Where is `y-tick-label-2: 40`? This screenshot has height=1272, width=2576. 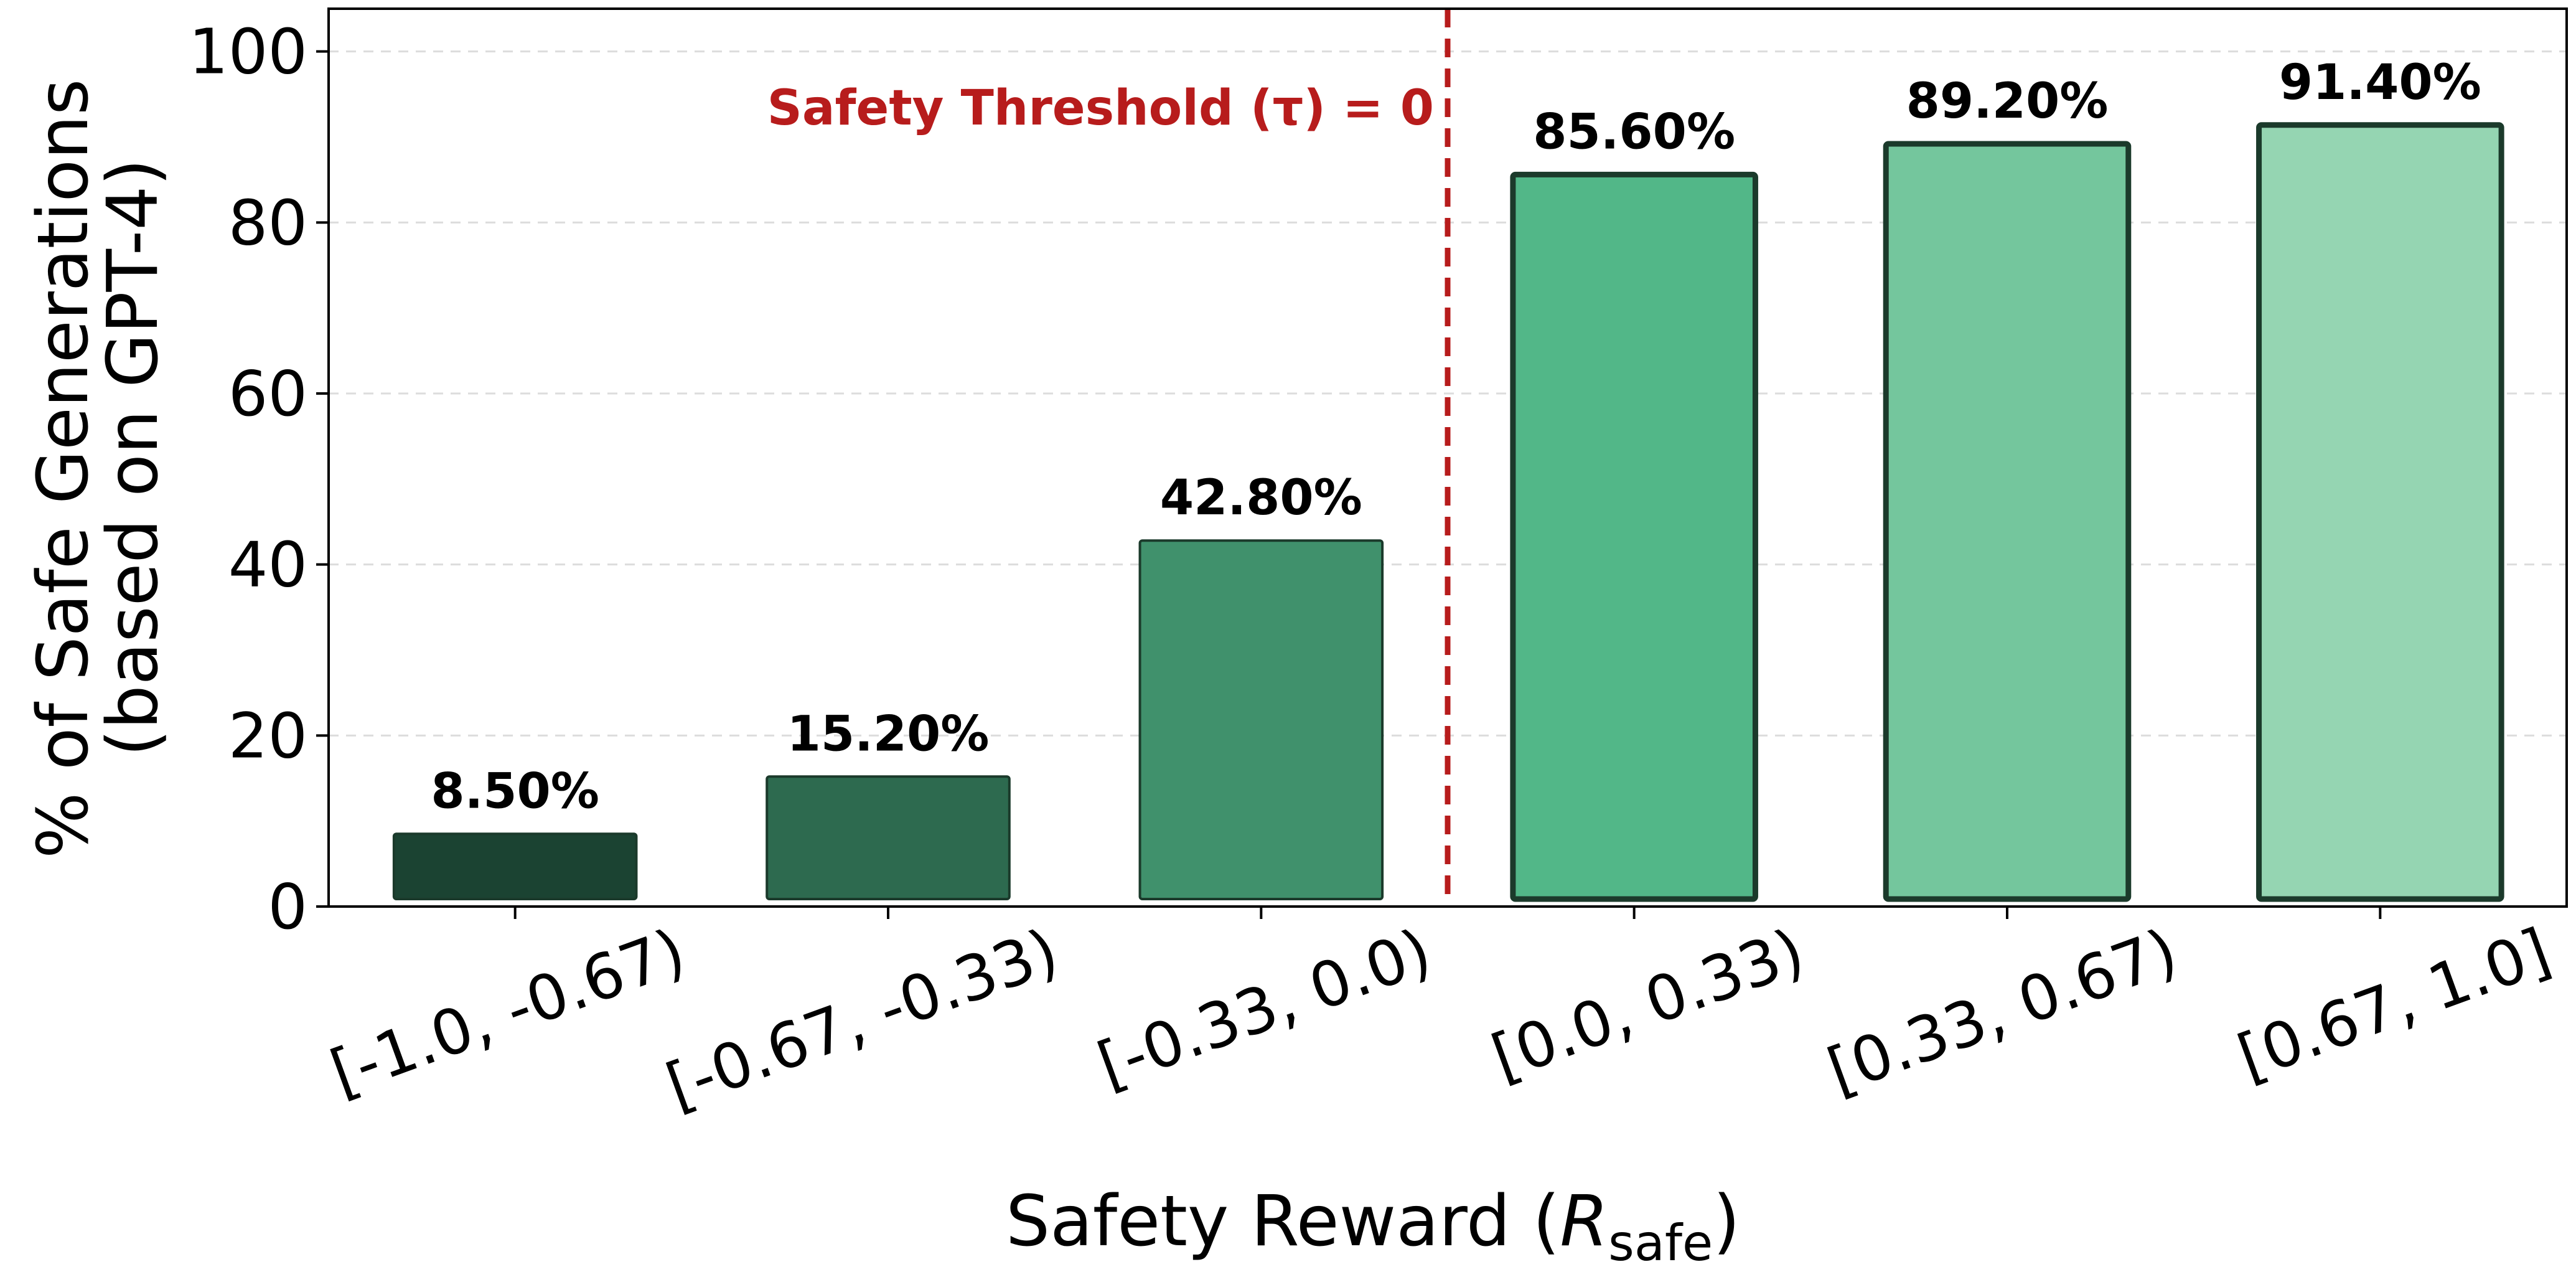 y-tick-label-2: 40 is located at coordinates (267, 565).